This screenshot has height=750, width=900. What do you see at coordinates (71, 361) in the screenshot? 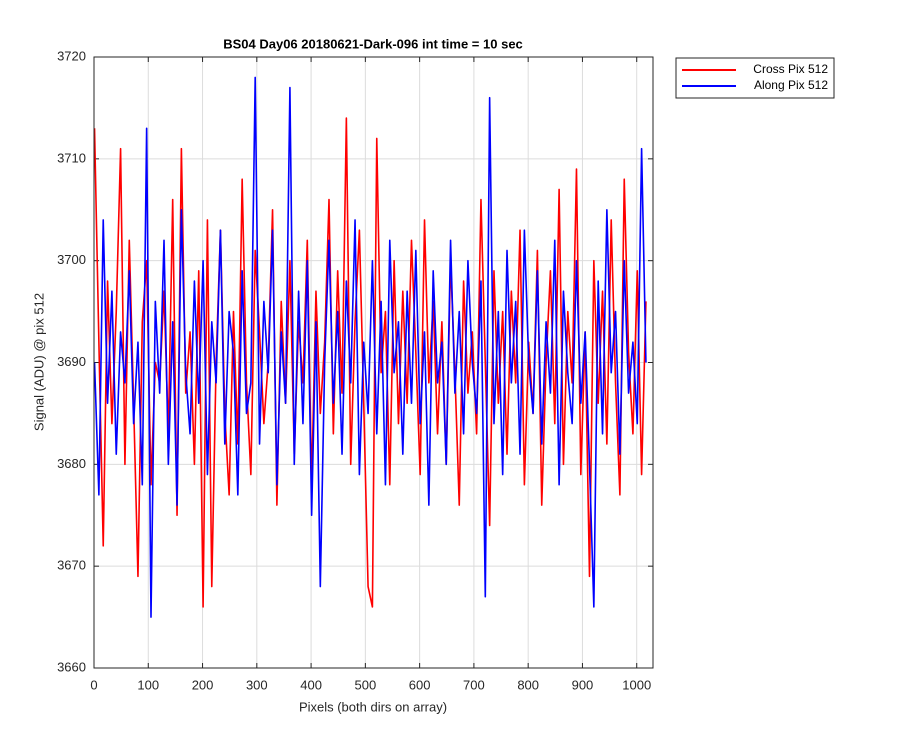
I see `y-tick-label: 3690` at bounding box center [71, 361].